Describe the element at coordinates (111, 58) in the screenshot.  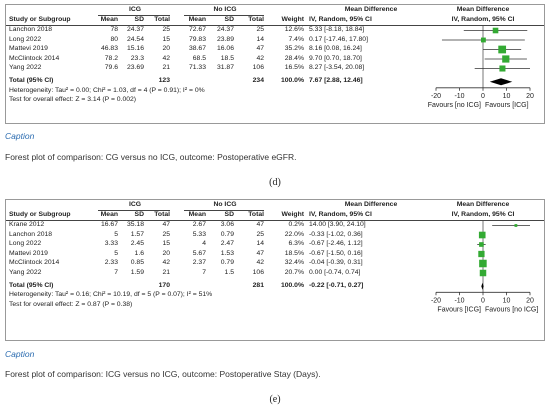
I see `exp-mean-value: 78.2` at that location.